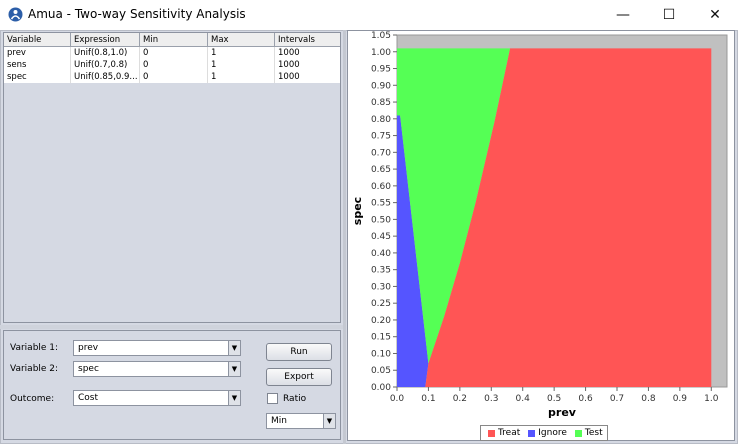 This screenshot has height=444, width=738. What do you see at coordinates (413, 251) in the screenshot?
I see `region-ignore` at bounding box center [413, 251].